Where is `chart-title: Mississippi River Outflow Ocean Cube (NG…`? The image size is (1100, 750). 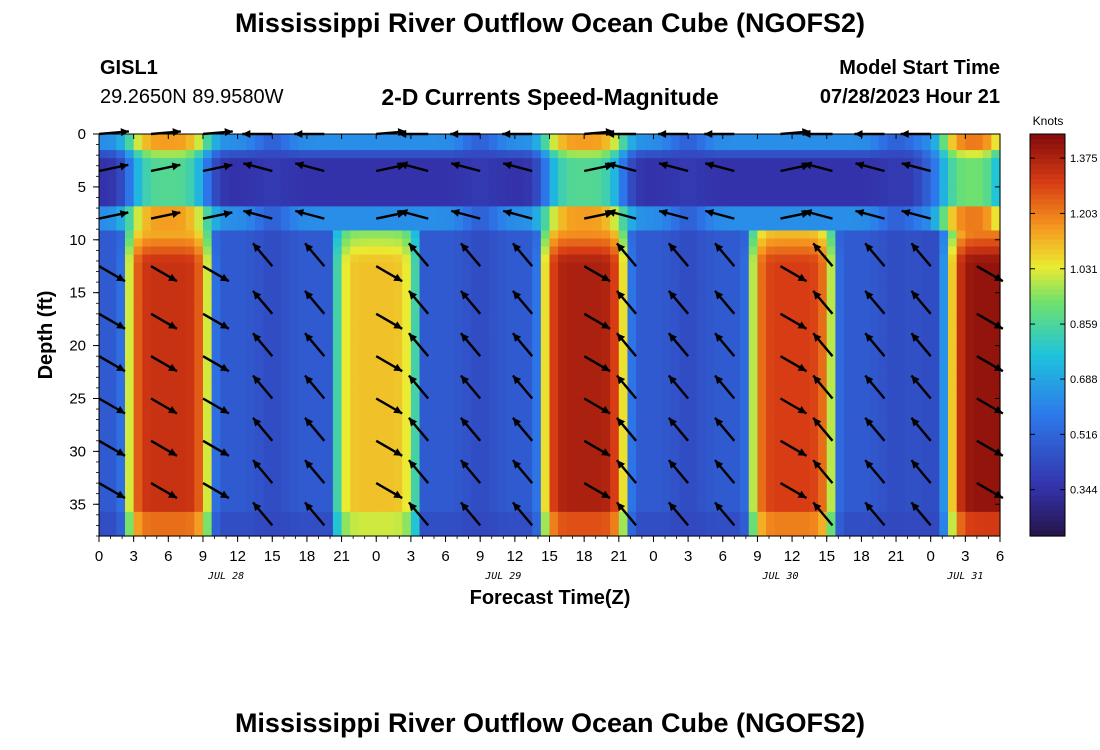
chart-title: Mississippi River Outflow Ocean Cube (NG… is located at coordinates (550, 23).